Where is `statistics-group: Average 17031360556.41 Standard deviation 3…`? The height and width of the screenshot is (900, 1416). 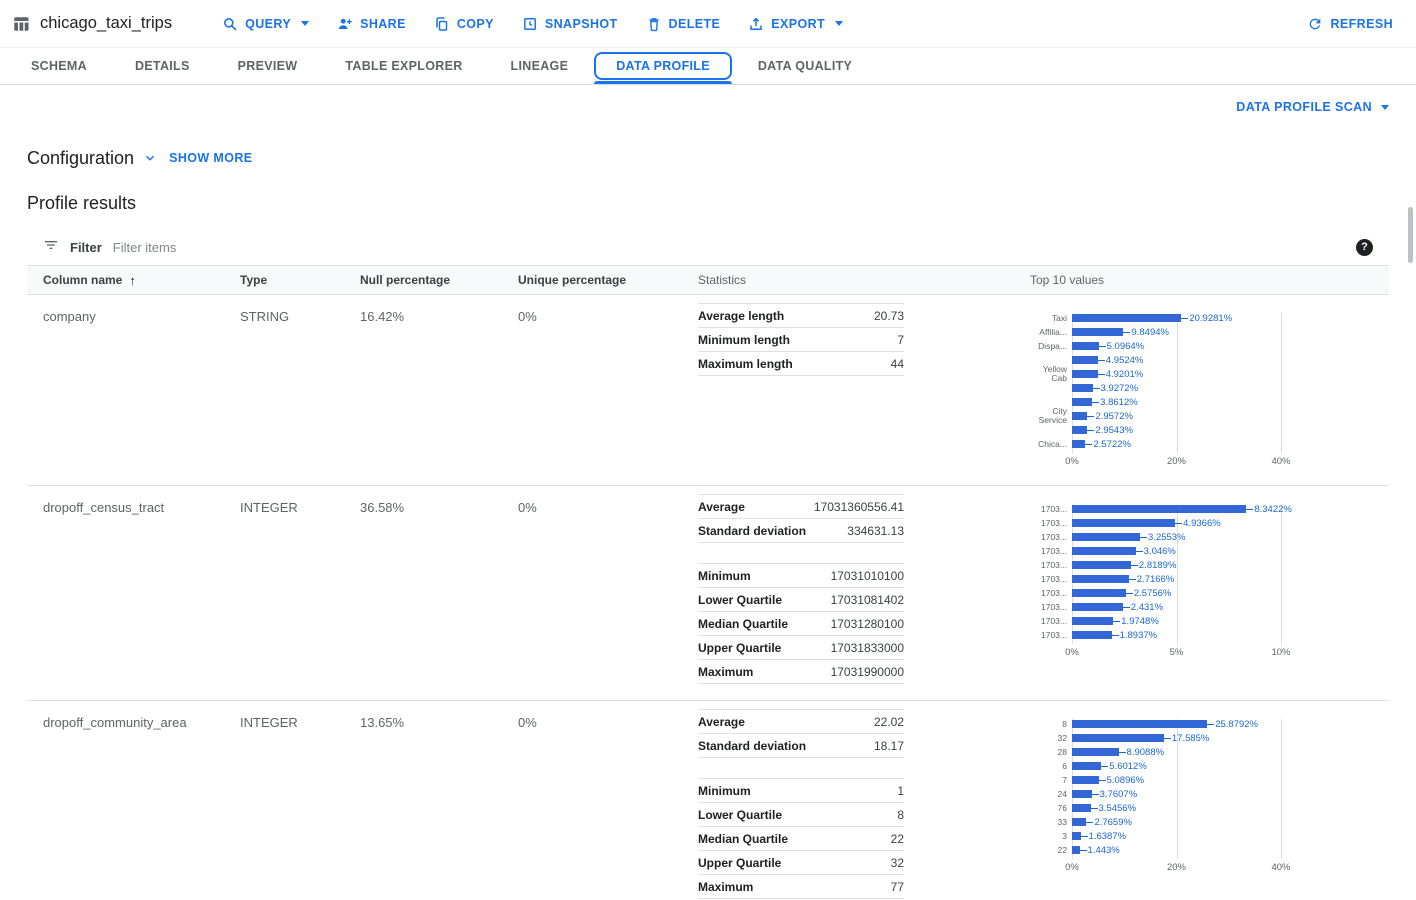 statistics-group: Average 17031360556.41 Standard deviation 3… is located at coordinates (801, 518).